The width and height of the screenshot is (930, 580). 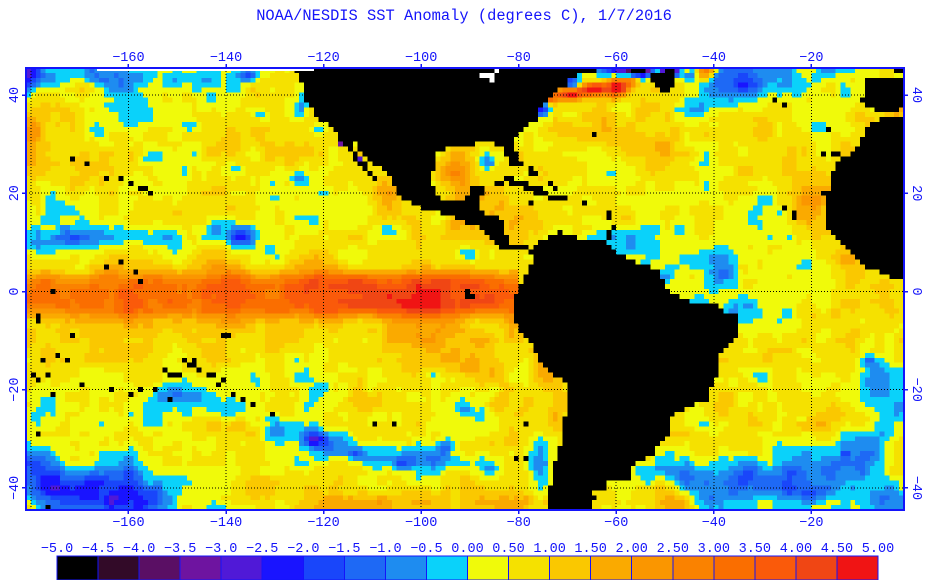 I want to click on svg-text: 4.50, so click(x=837, y=549).